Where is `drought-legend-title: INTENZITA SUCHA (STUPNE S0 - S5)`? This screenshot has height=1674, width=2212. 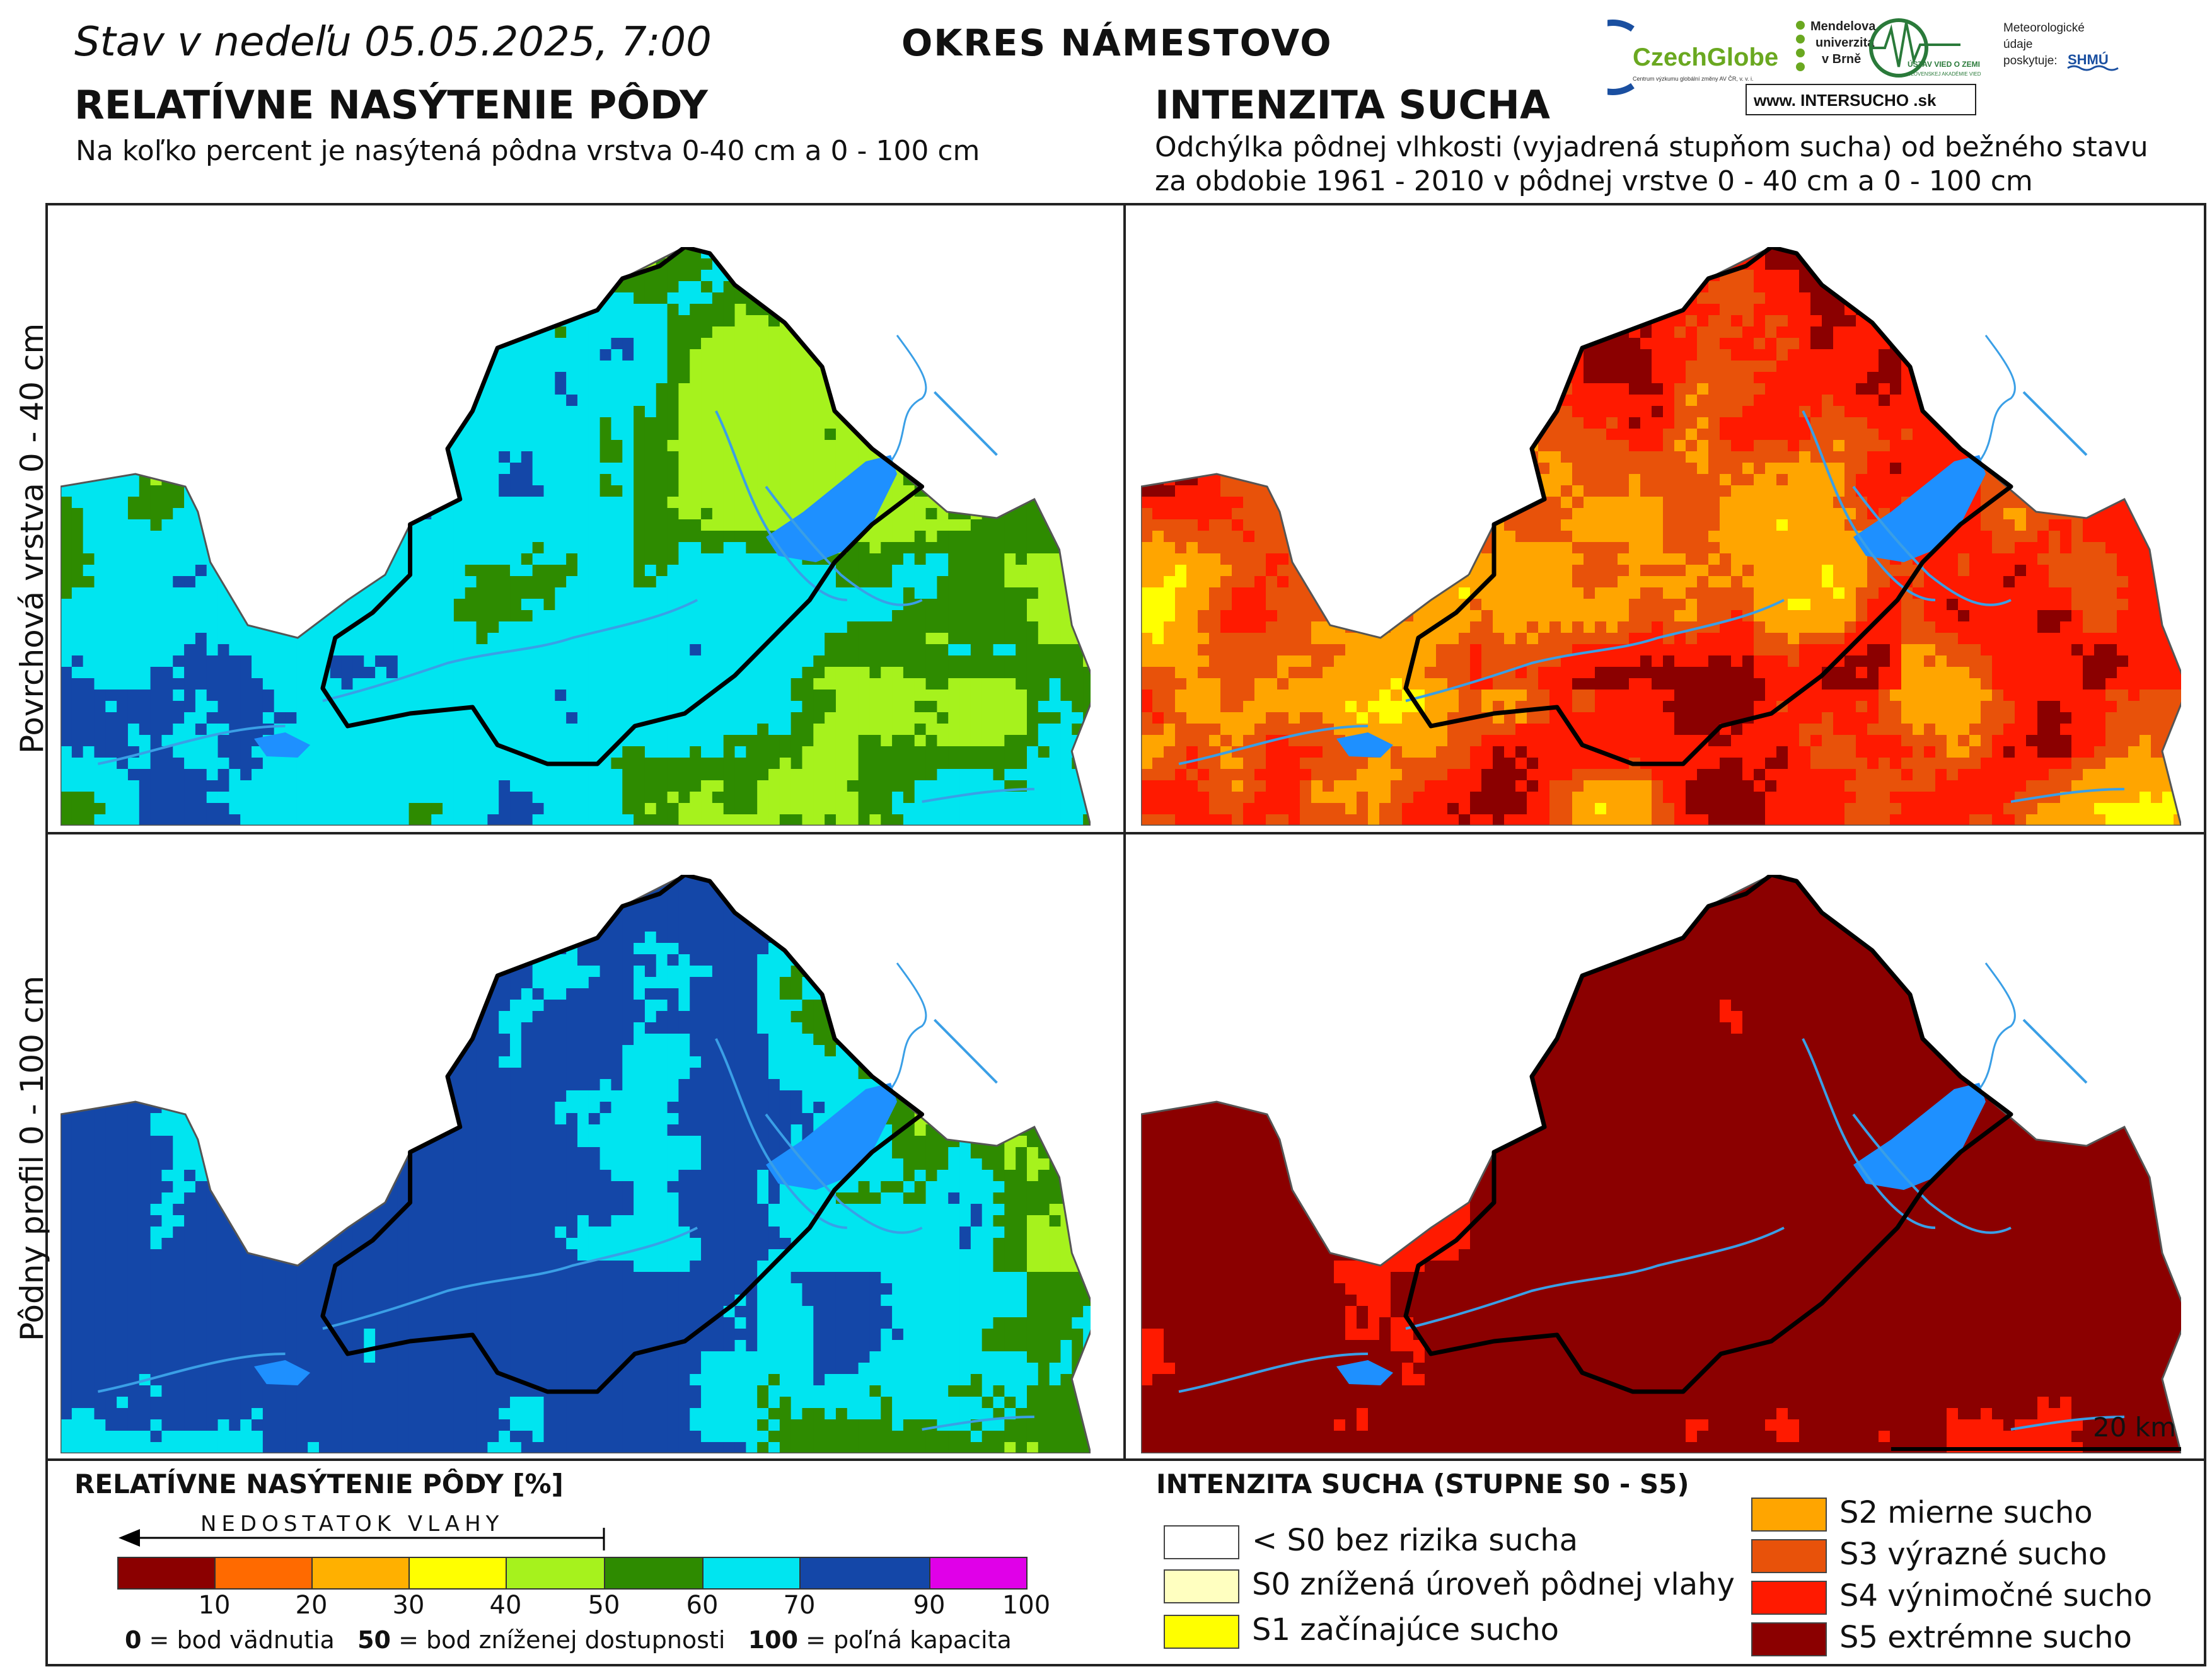 drought-legend-title: INTENZITA SUCHA (STUPNE S0 - S5) is located at coordinates (1422, 1484).